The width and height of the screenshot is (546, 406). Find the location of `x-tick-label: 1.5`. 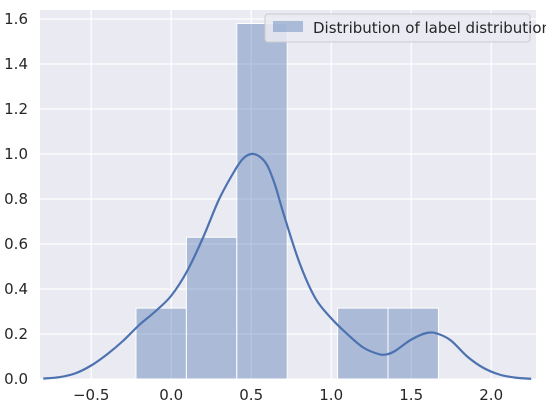

x-tick-label: 1.5 is located at coordinates (411, 395).